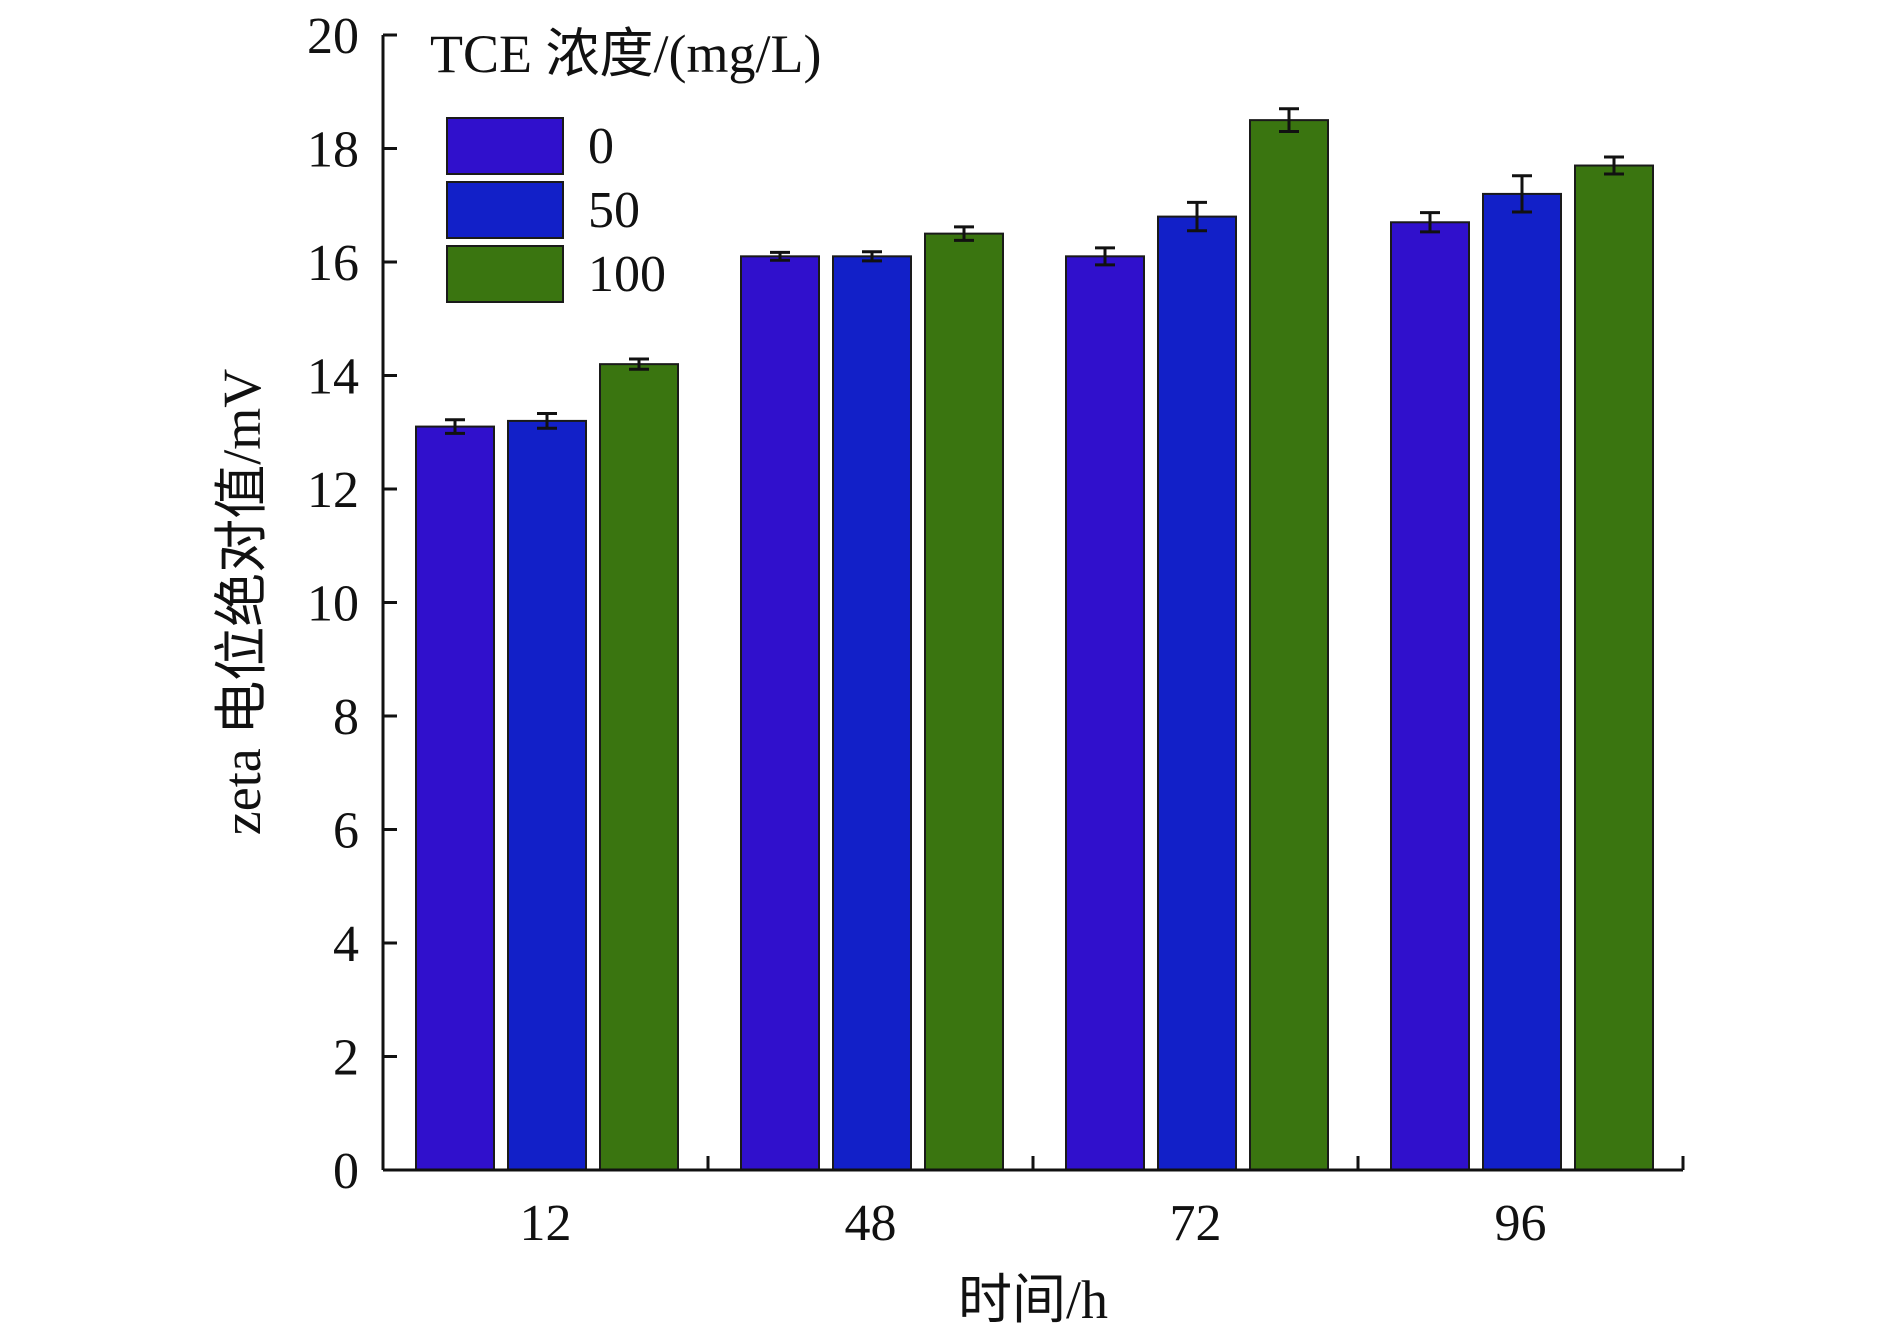 This screenshot has width=1890, height=1339. I want to click on x-tick-label: 12, so click(546, 1223).